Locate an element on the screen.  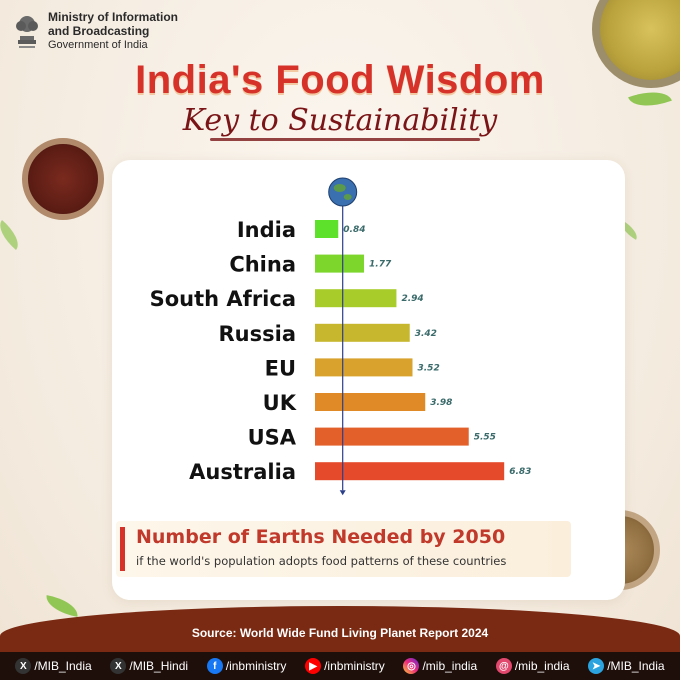
social-link-facebook: f /inbministry is located at coordinates (246, 666).